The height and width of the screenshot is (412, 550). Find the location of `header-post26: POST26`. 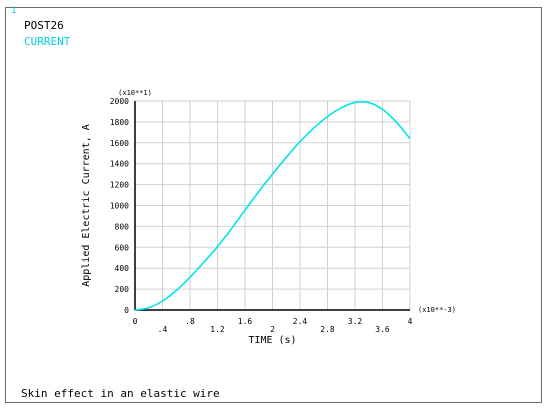

header-post26: POST26 is located at coordinates (44, 25).